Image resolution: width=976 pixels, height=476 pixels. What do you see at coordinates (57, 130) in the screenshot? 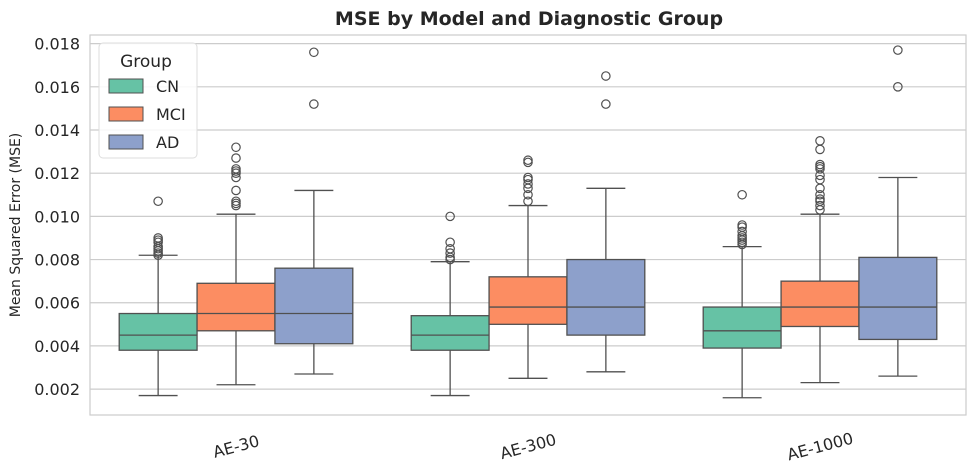
I see `y-tick-label: 0.014` at bounding box center [57, 130].